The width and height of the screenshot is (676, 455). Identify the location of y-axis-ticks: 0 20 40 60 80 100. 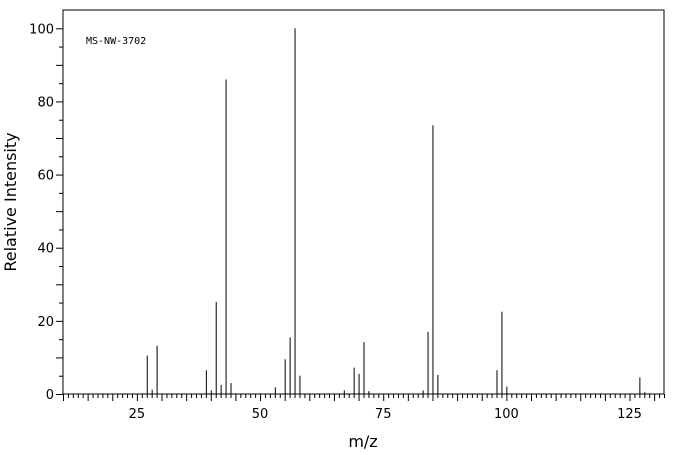
(46, 212).